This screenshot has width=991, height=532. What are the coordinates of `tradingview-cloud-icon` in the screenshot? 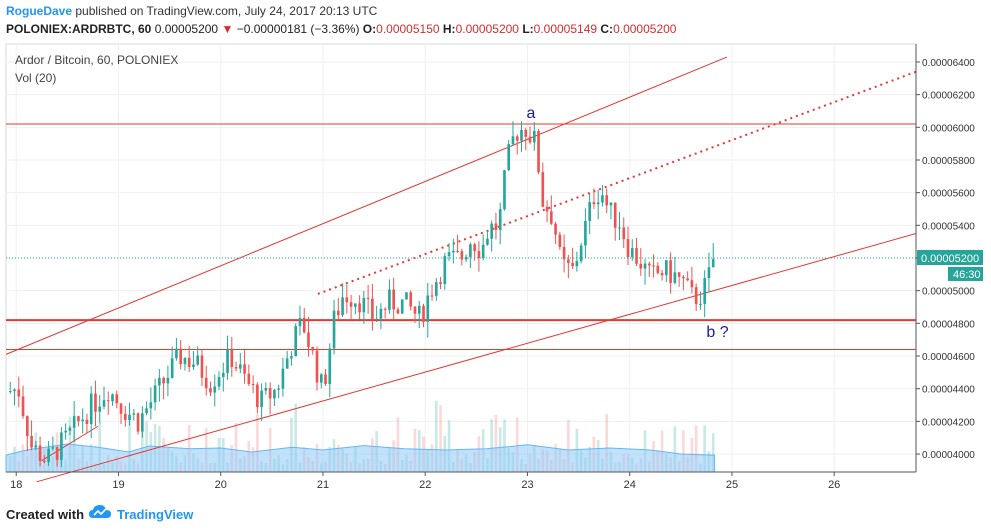 It's located at (100, 512).